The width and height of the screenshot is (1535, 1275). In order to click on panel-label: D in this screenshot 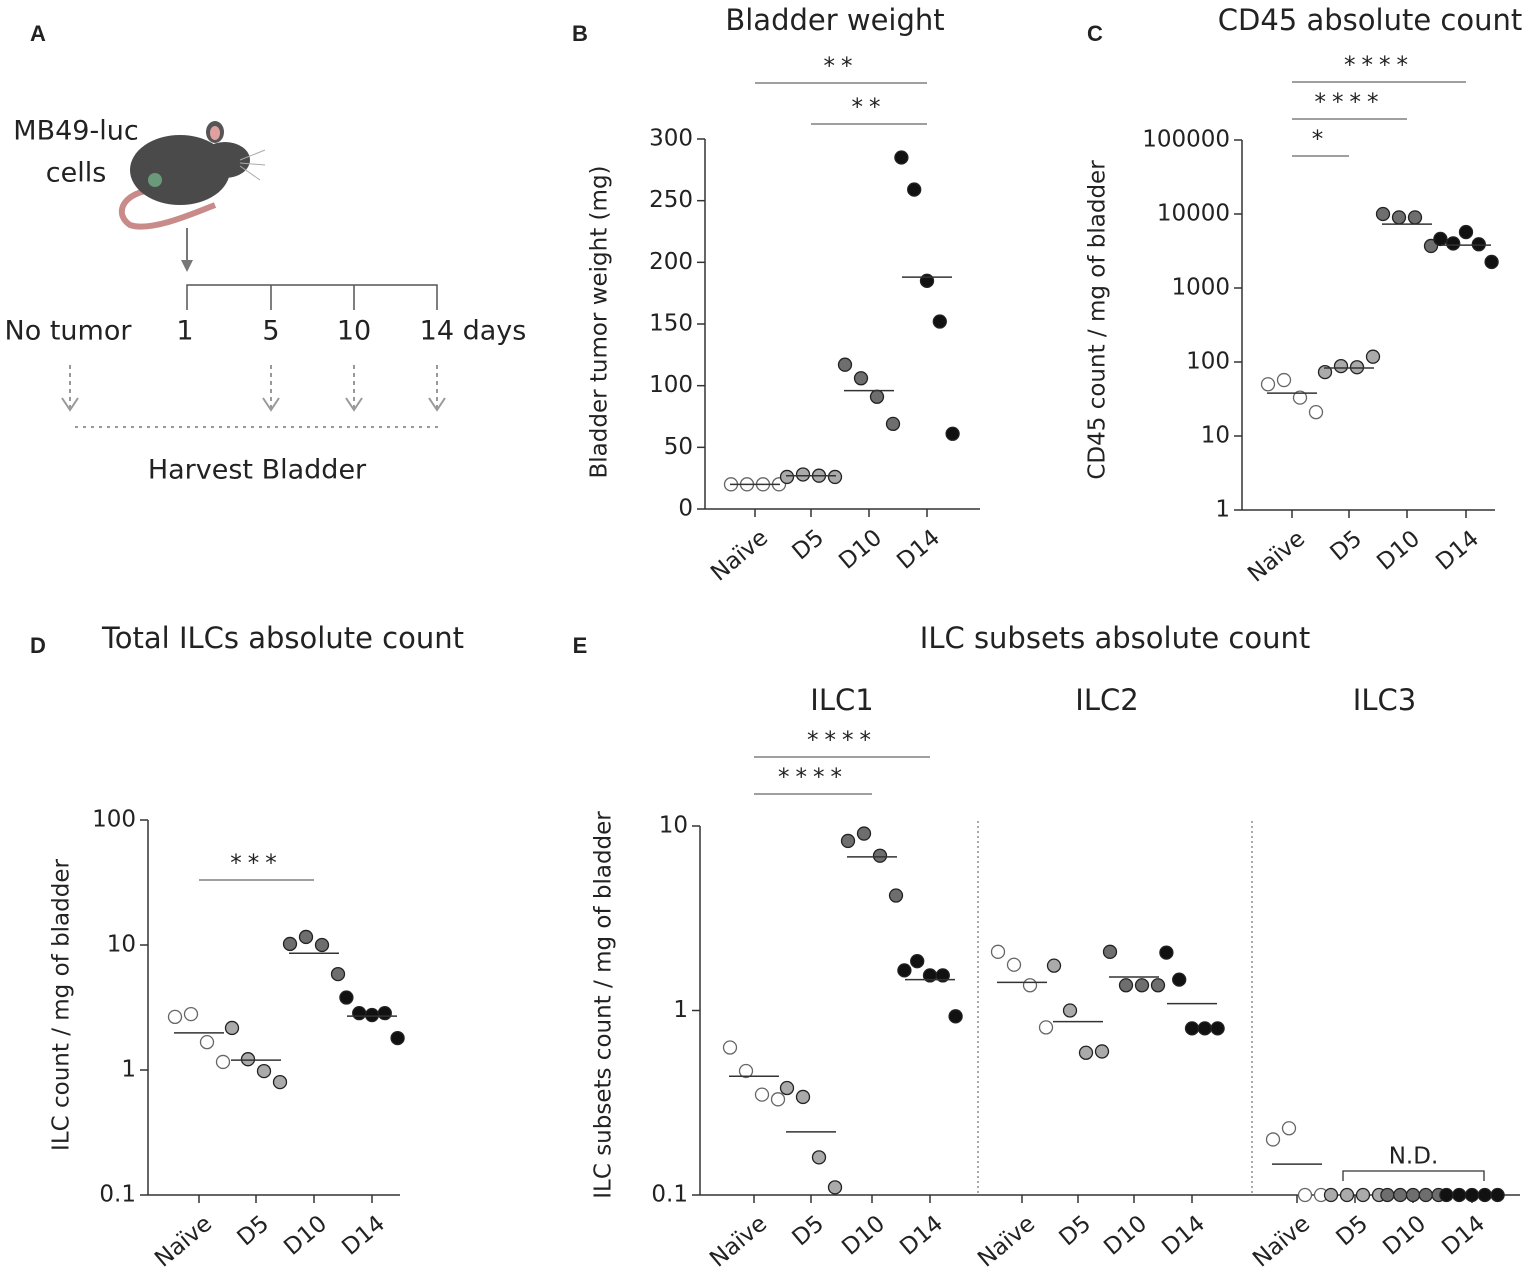, I will do `click(38, 645)`.